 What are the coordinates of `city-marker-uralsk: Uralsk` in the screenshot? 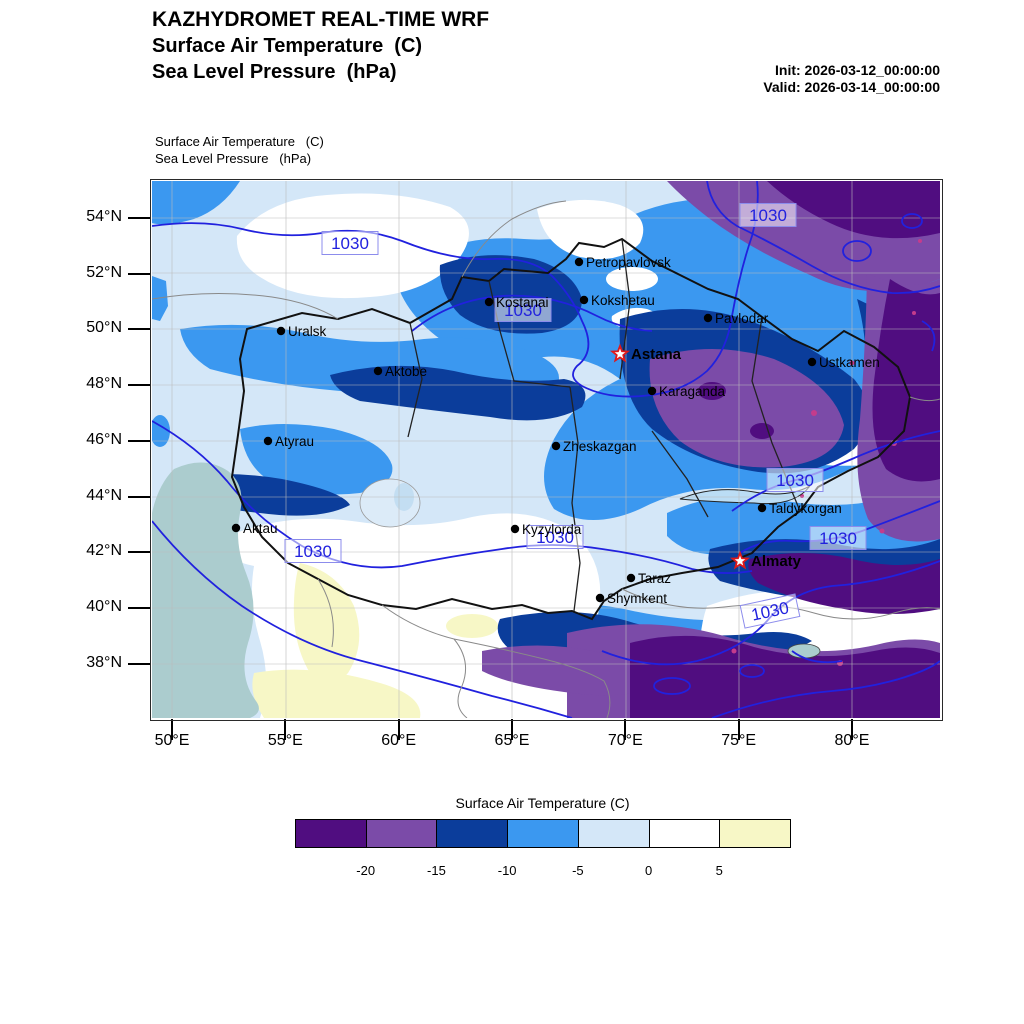 It's located at (301, 331).